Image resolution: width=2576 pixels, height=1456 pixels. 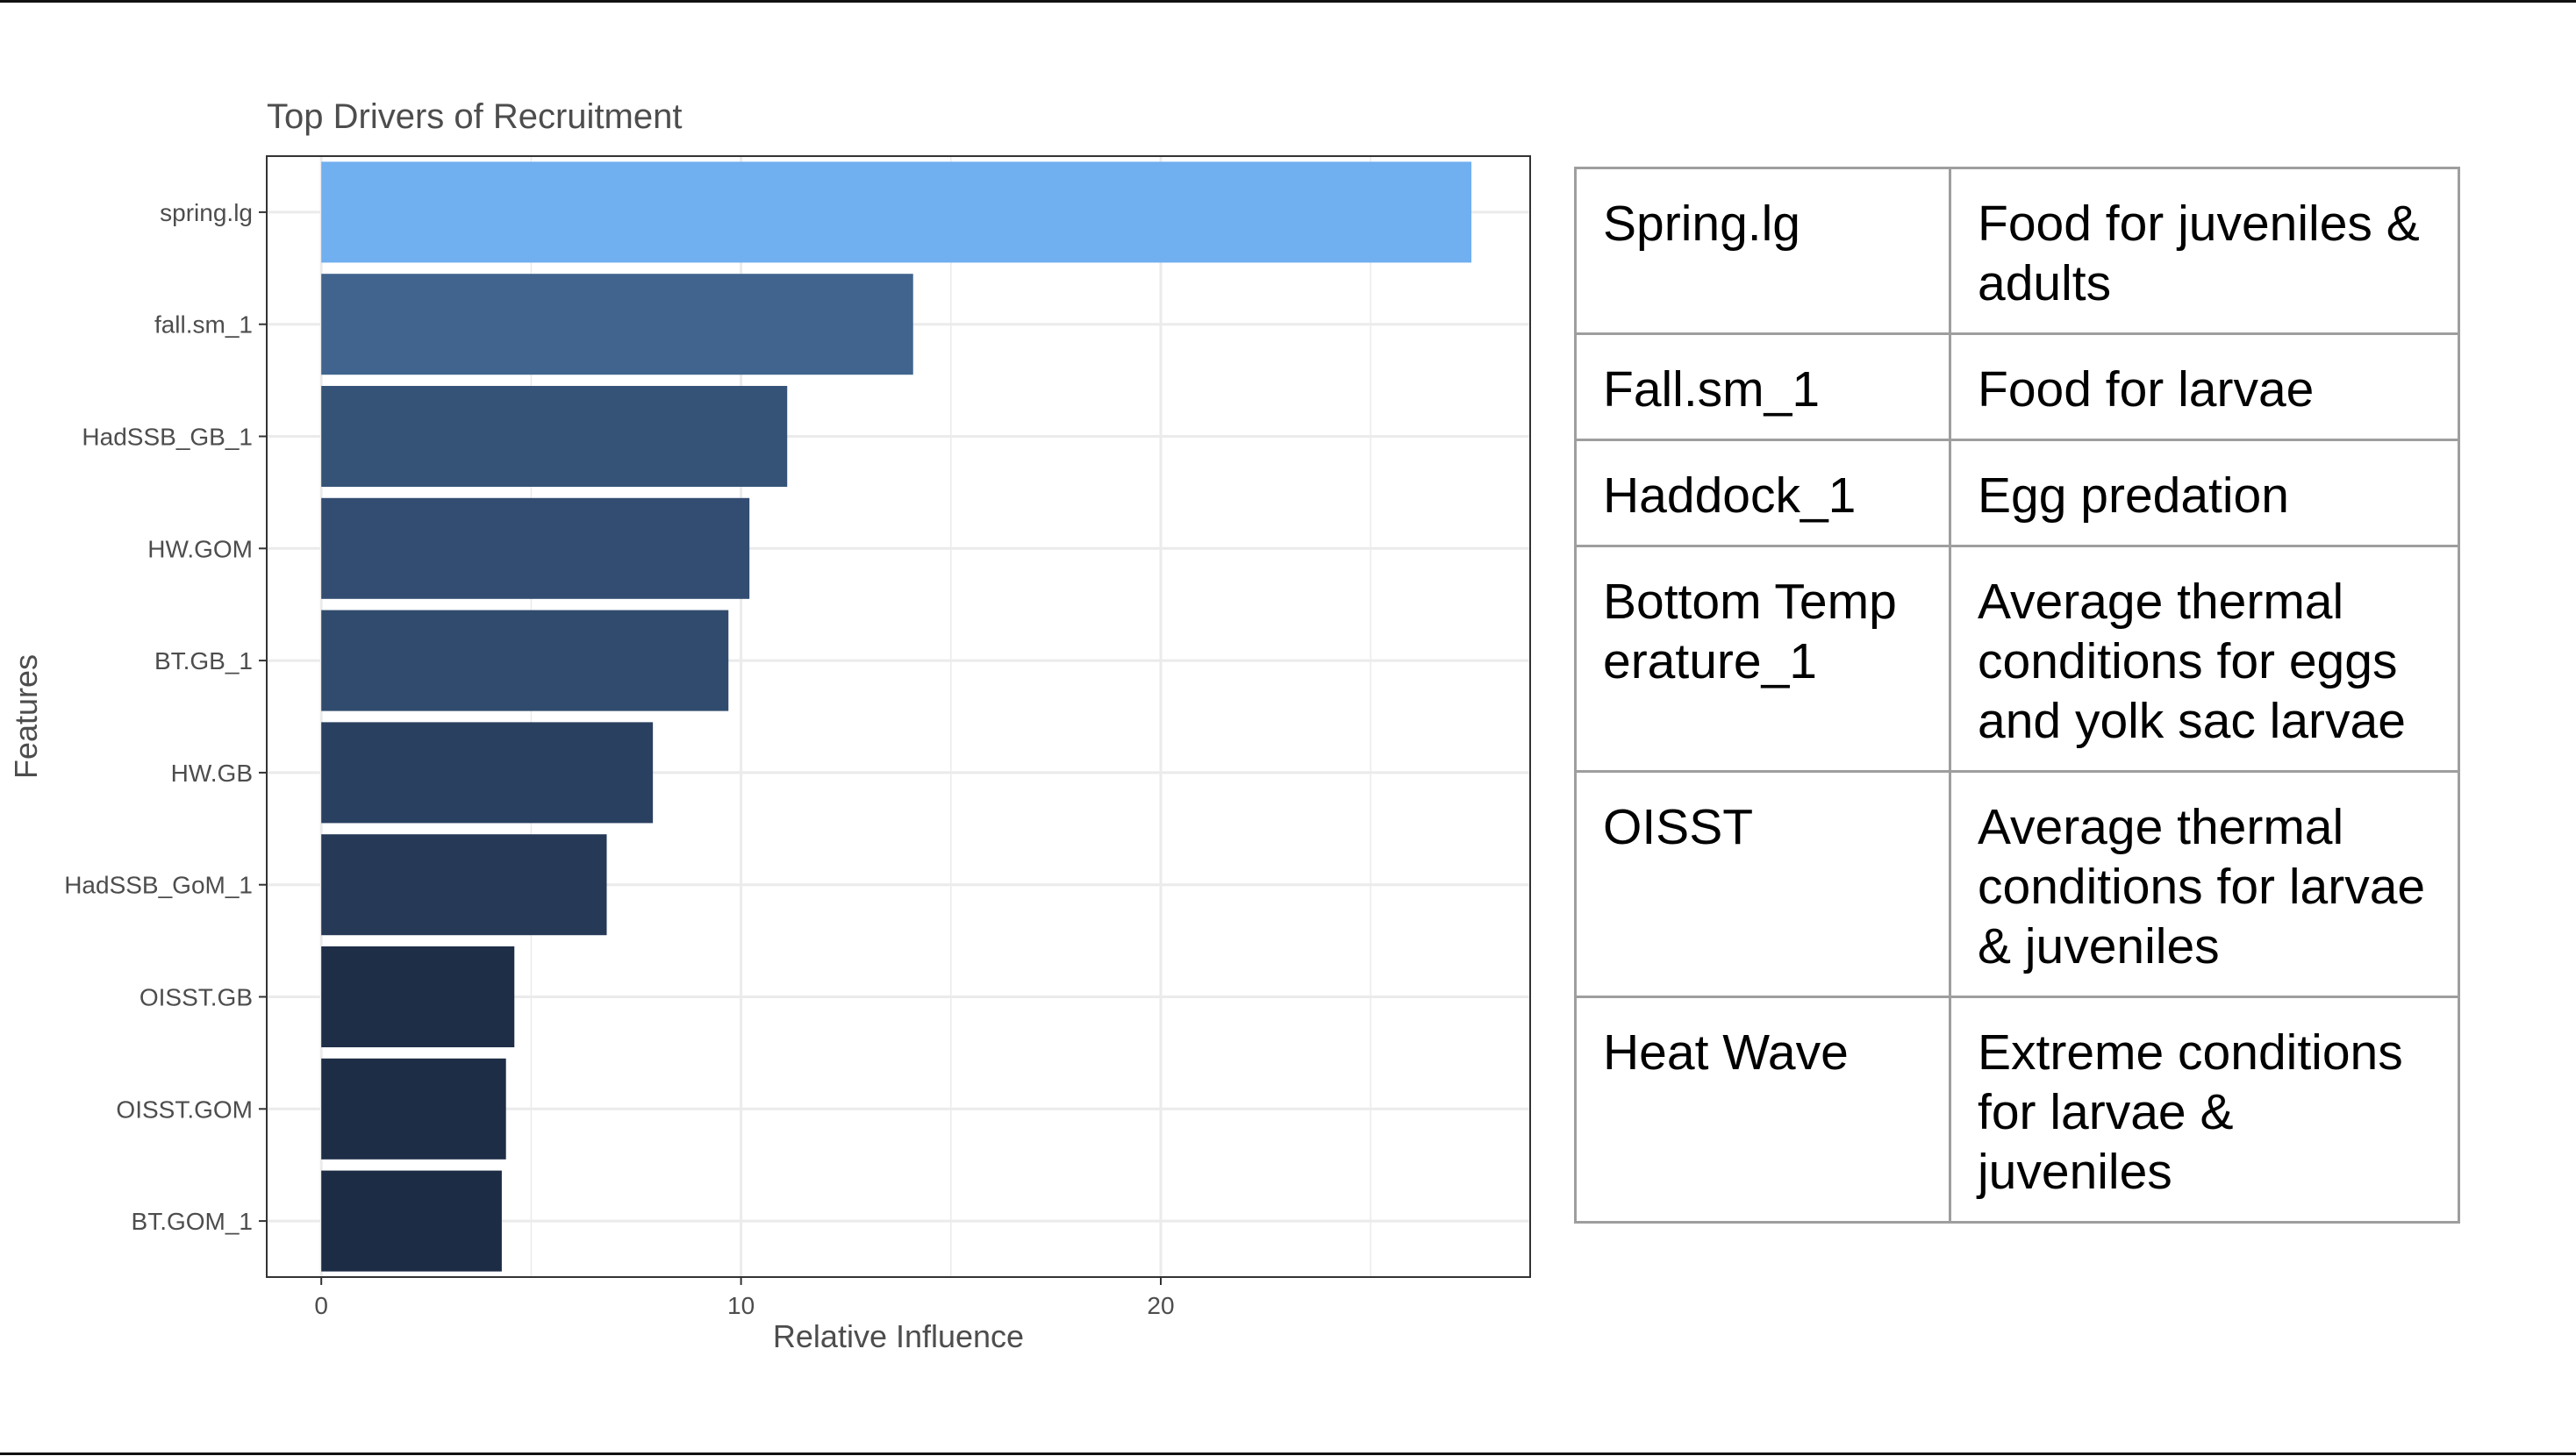 I want to click on x-axis: 0 10 20, so click(x=744, y=1298).